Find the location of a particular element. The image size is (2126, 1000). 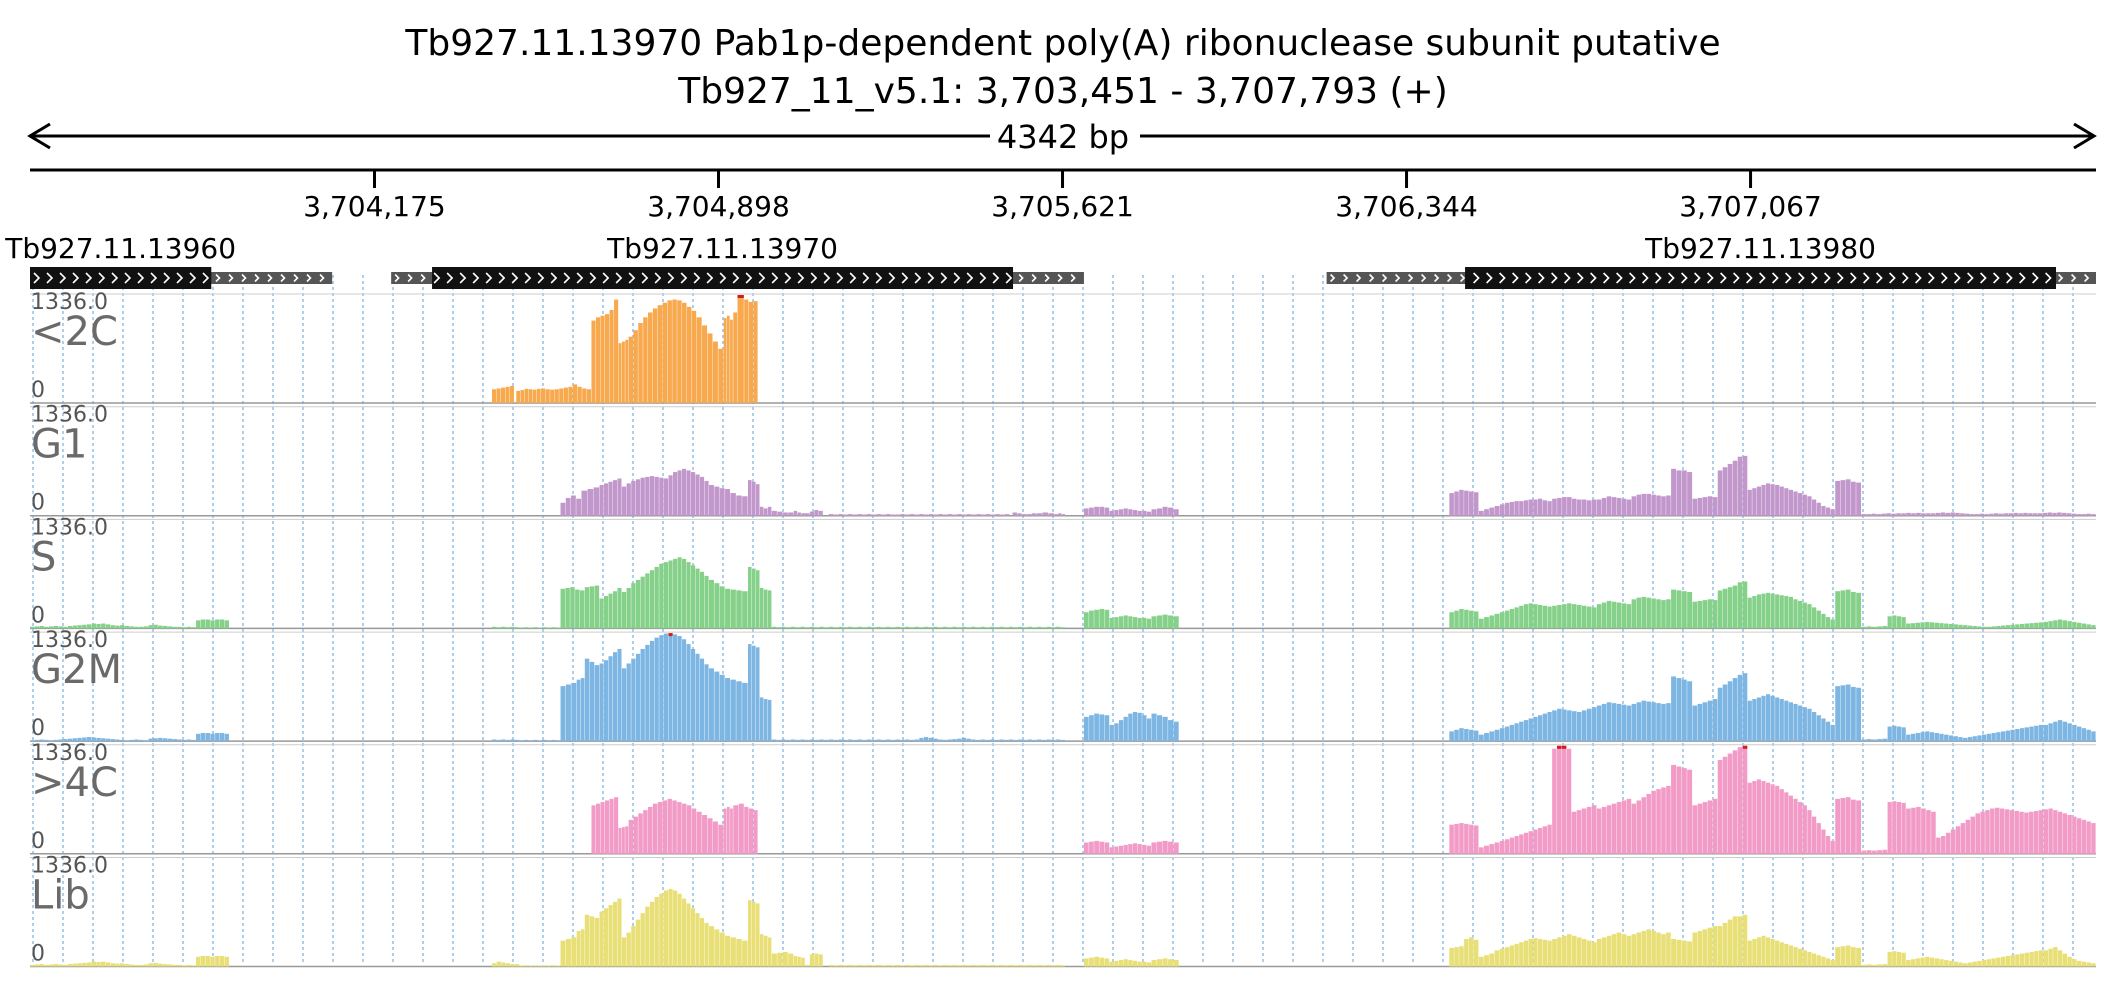

track-max-label: 1336.0 is located at coordinates (69, 866).